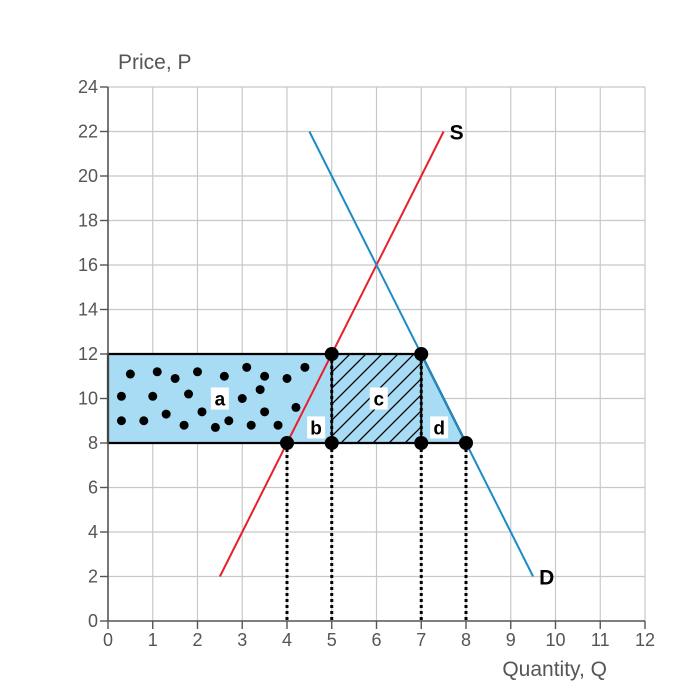 Image resolution: width=684 pixels, height=694 pixels. Describe the element at coordinates (88, 87) in the screenshot. I see `y-tick-label-24: 24` at that location.